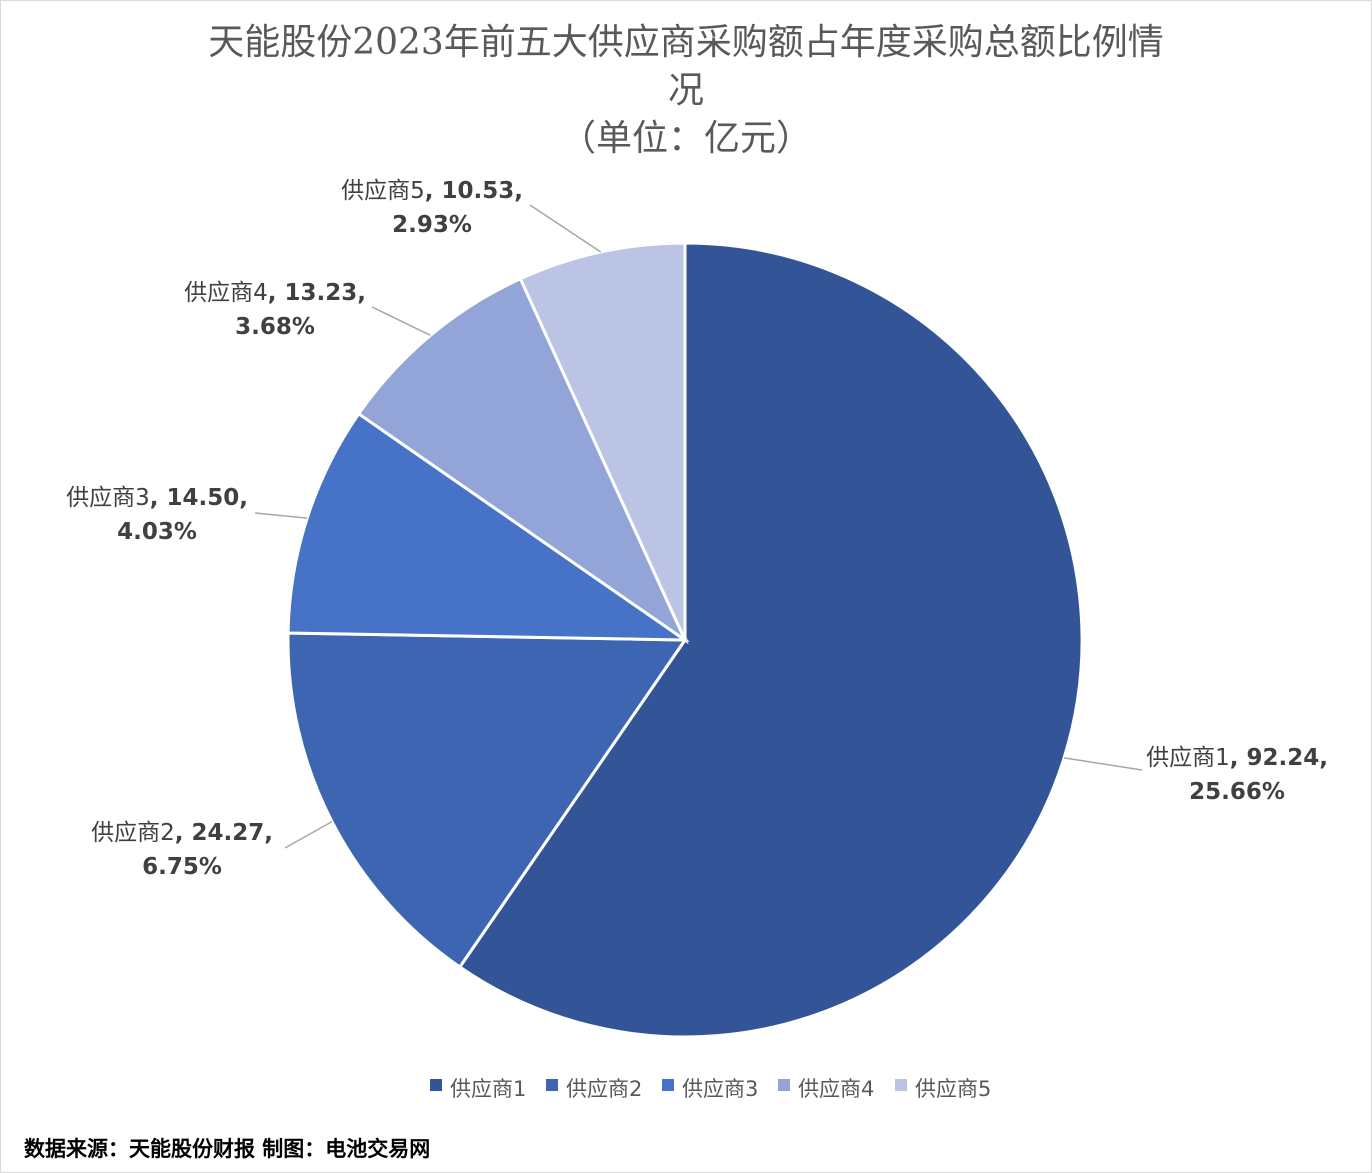  I want to click on legend-label-1: 供应商1, so click(488, 1089).